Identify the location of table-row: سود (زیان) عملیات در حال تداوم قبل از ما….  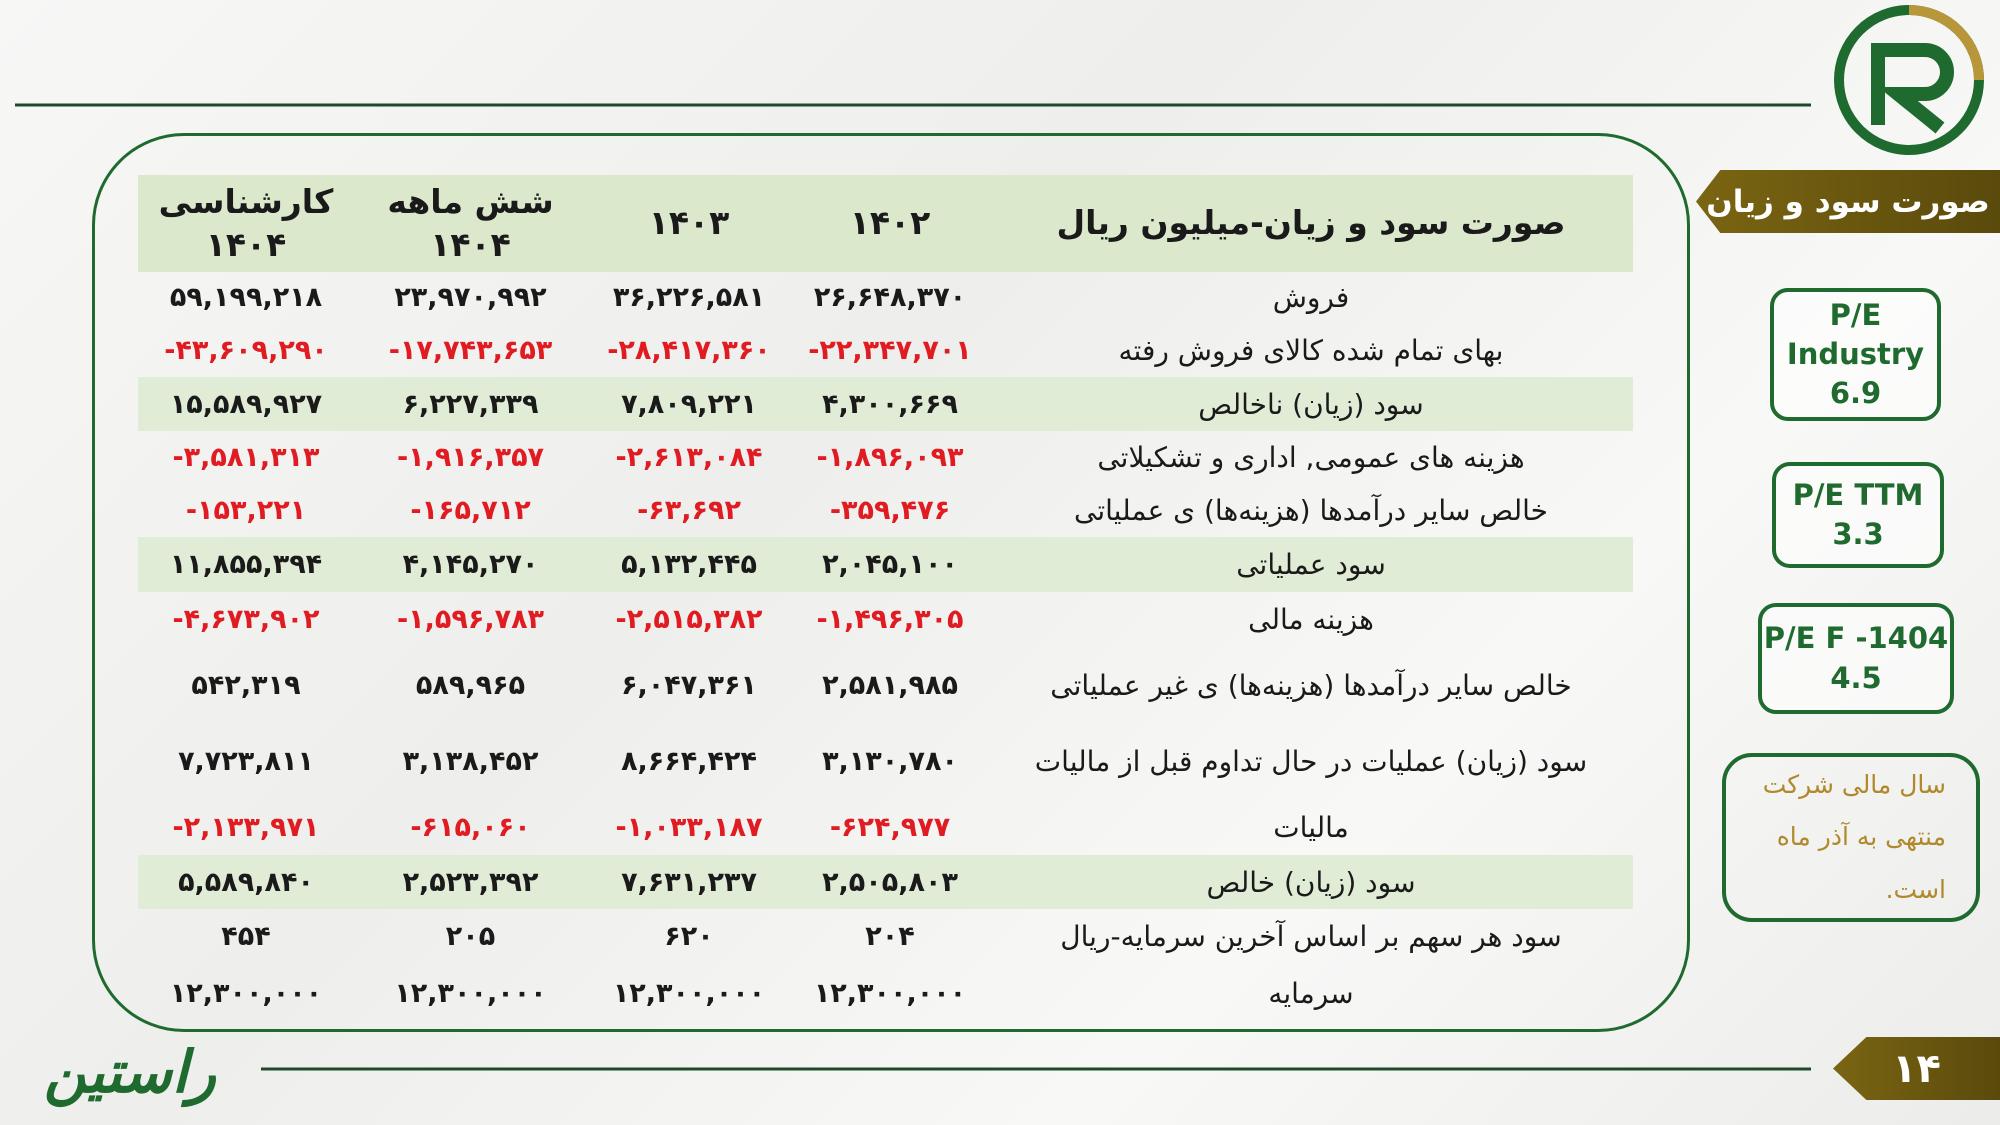
(885, 761).